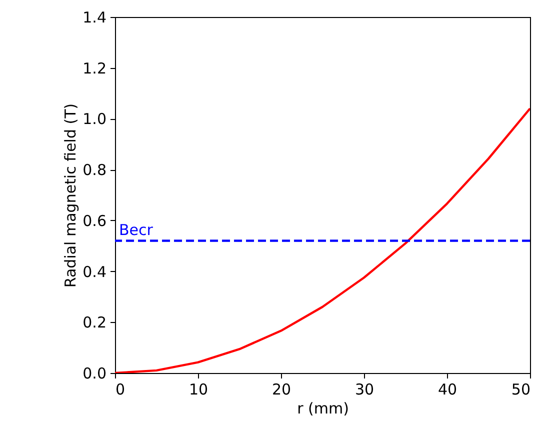 This screenshot has width=559, height=439. Describe the element at coordinates (198, 389) in the screenshot. I see `x-tick-label: 10` at that location.